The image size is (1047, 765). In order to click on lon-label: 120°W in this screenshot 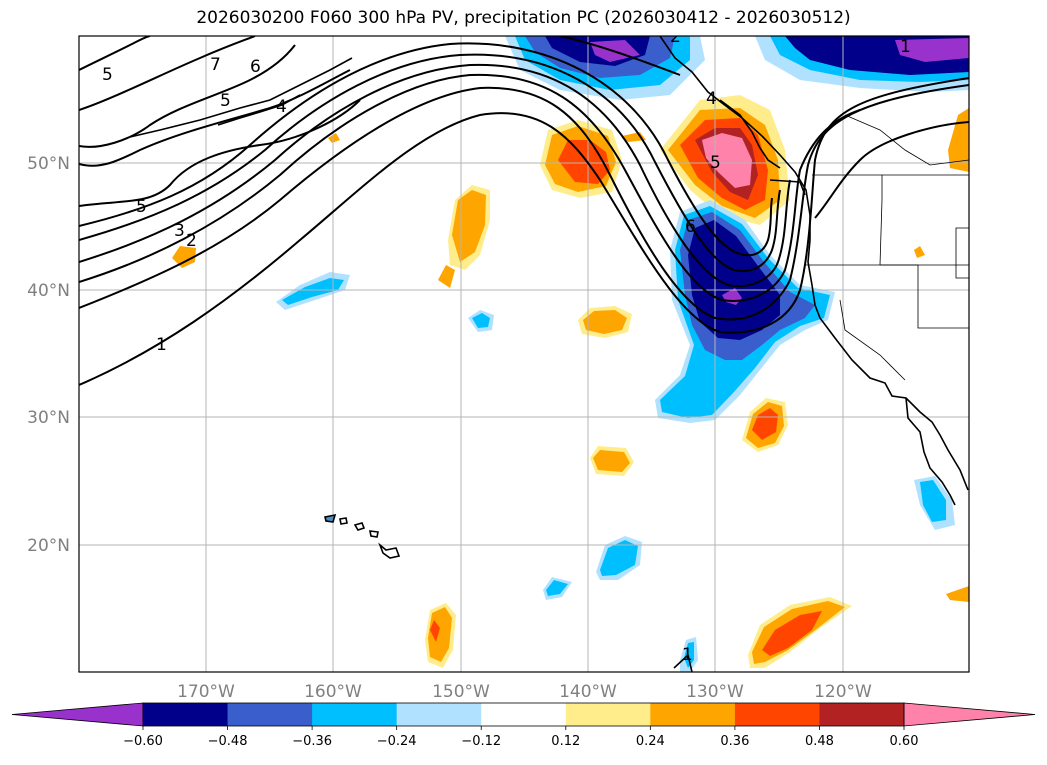, I will do `click(843, 692)`.